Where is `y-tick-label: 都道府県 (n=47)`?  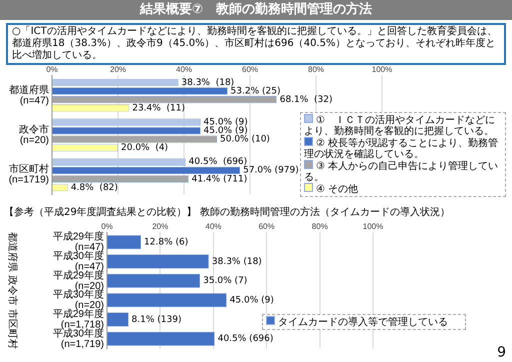 y-tick-label: 都道府県 (n=47) is located at coordinates (29, 95).